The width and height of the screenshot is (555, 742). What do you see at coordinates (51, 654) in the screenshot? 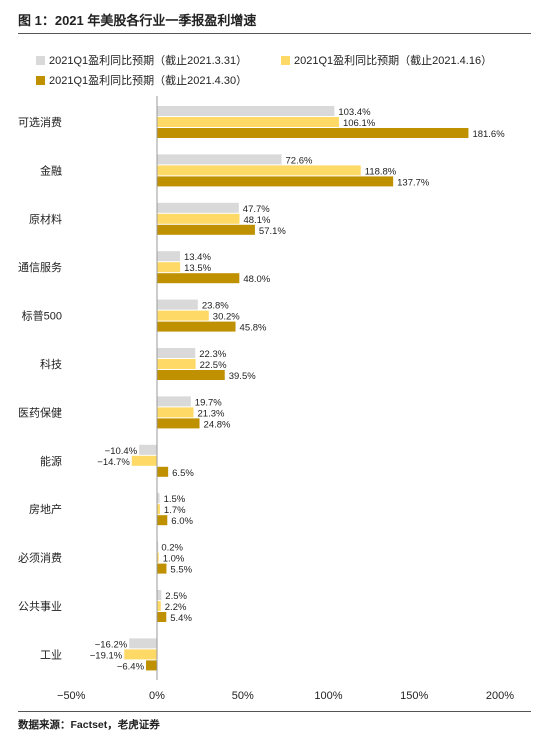
I see `category-label: 工业` at bounding box center [51, 654].